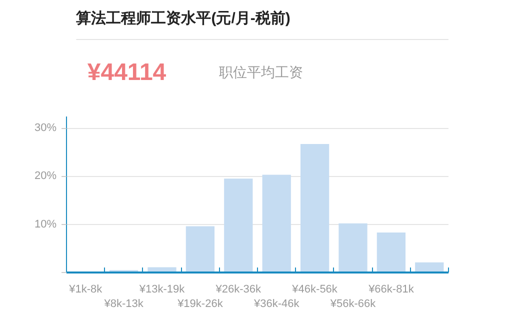 The image size is (512, 321). What do you see at coordinates (45, 128) in the screenshot?
I see `y-tick-label: 30%` at bounding box center [45, 128].